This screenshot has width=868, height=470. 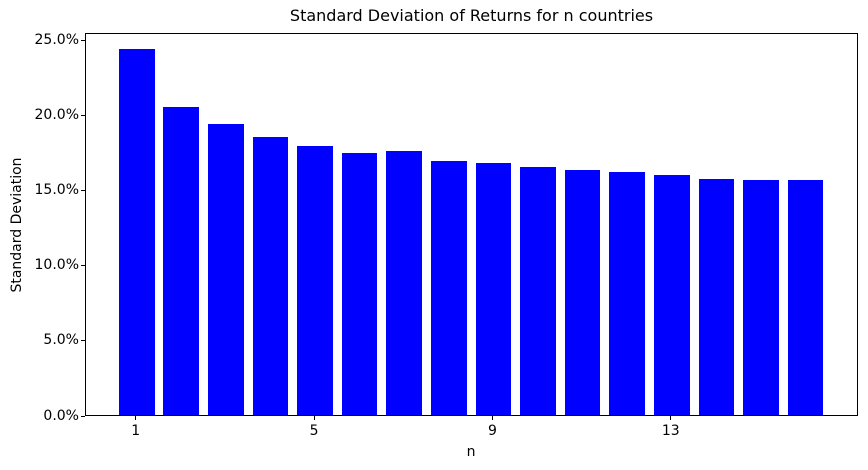 I want to click on x-tick-label: 13, so click(x=670, y=431).